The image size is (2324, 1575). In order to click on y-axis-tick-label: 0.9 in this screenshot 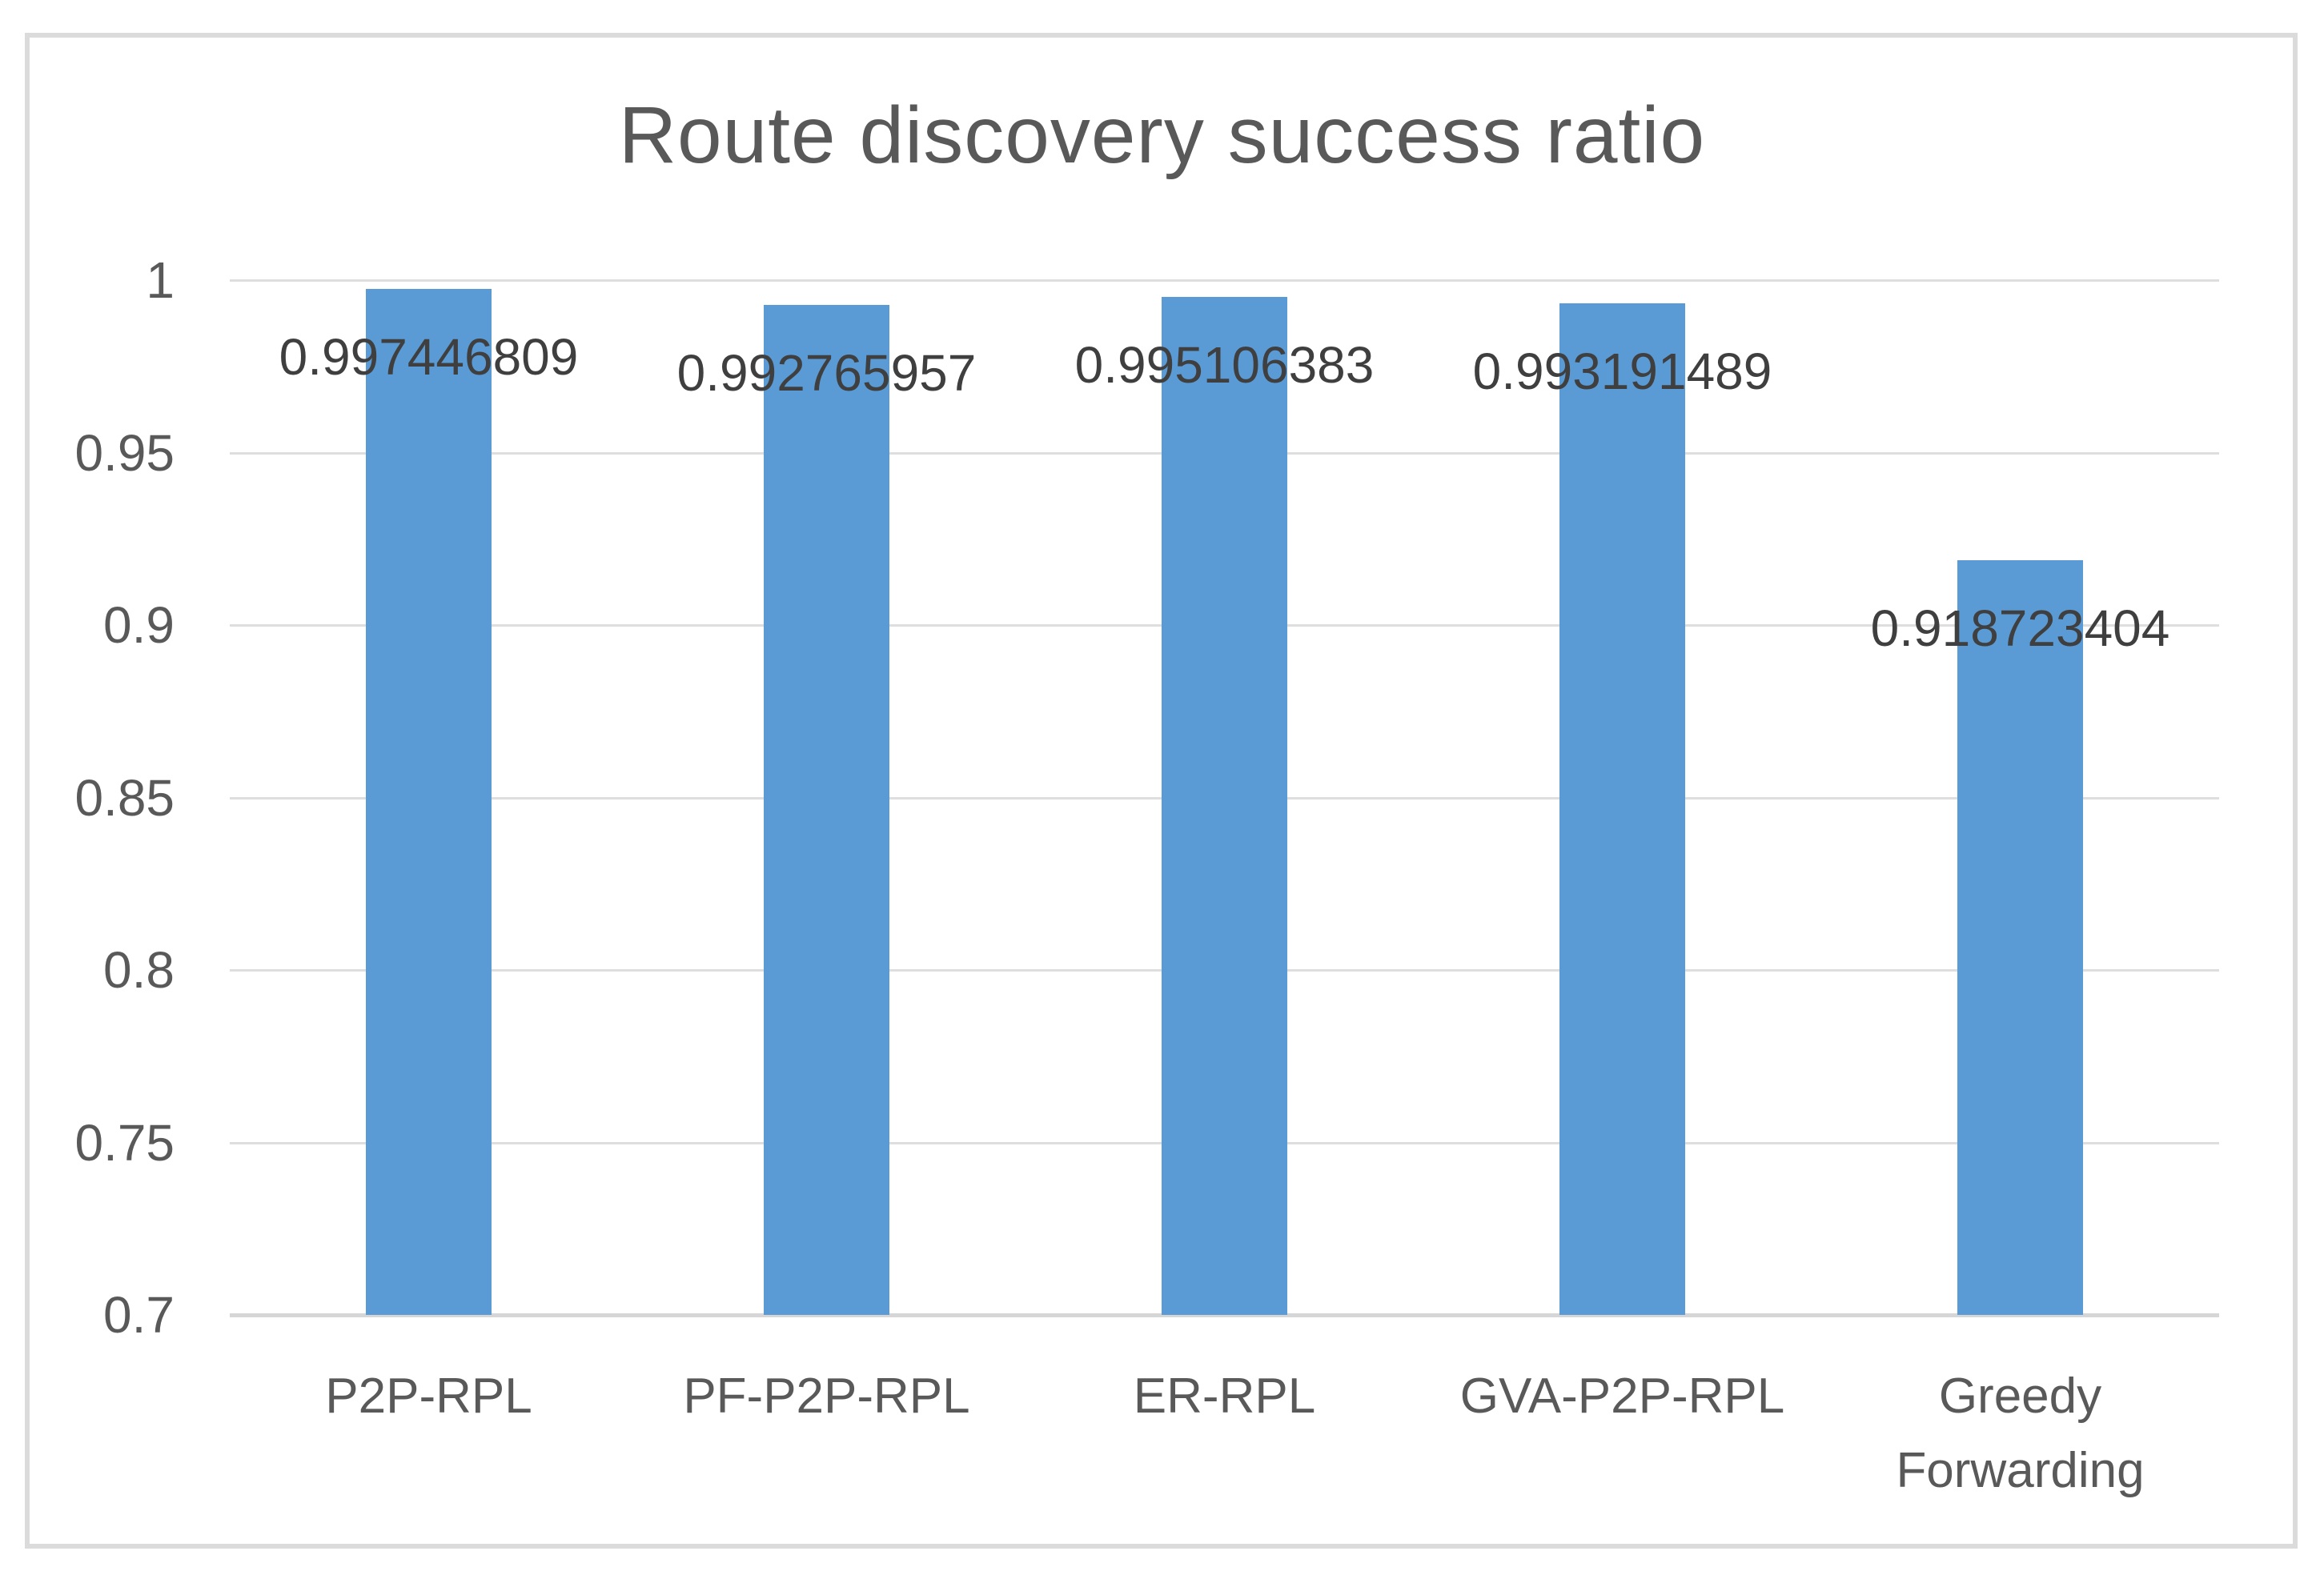, I will do `click(139, 625)`.